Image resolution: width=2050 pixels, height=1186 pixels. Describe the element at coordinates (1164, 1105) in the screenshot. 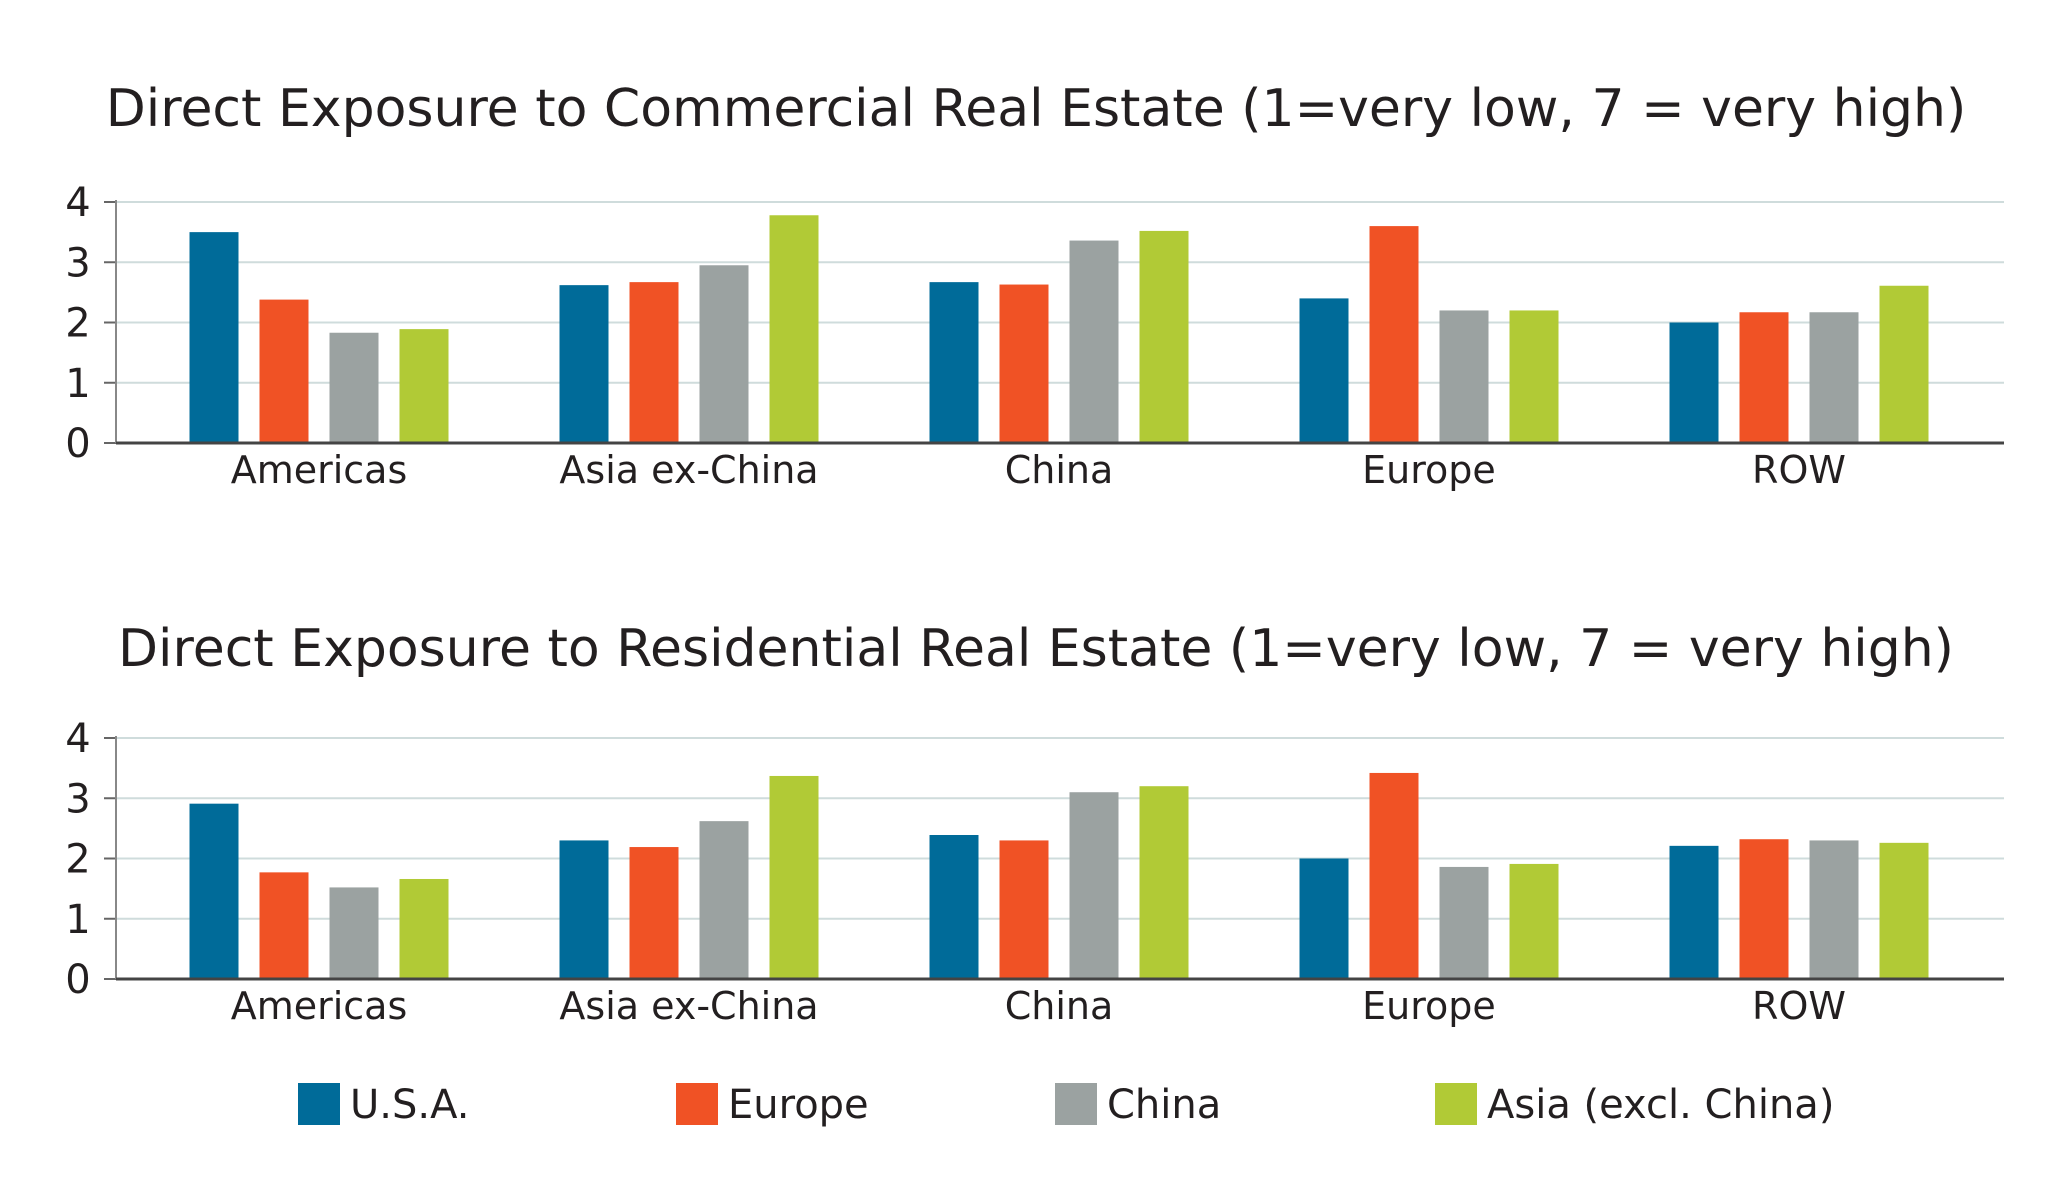

I see `legend-label: China` at that location.